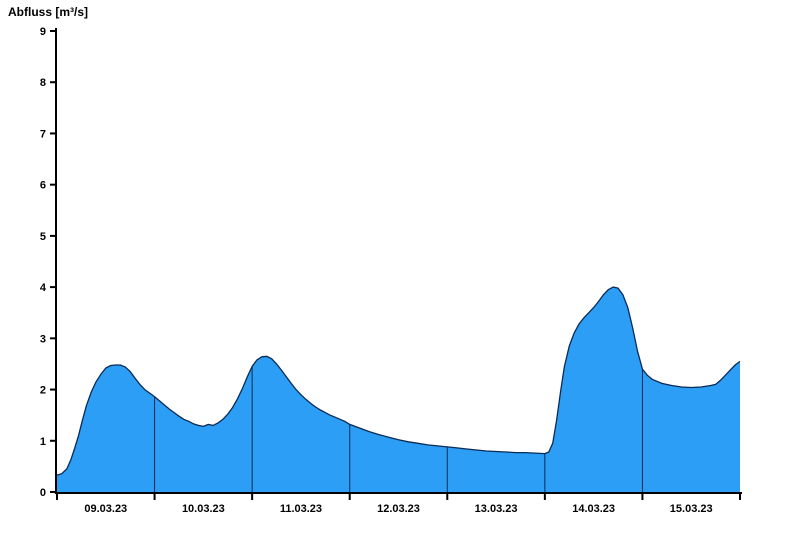 This screenshot has height=550, width=800. Describe the element at coordinates (43, 32) in the screenshot. I see `y-axis-tick-label: 9` at that location.